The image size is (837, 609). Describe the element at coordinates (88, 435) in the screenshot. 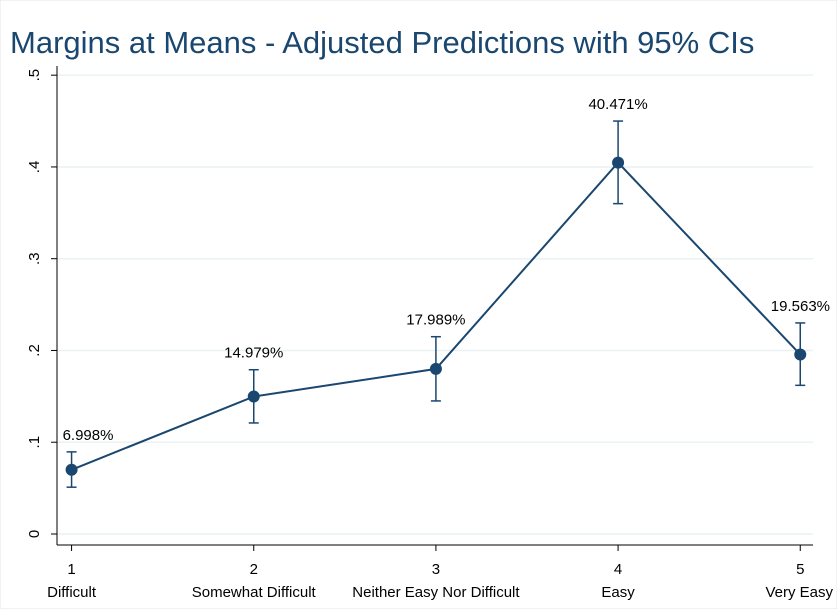

I see `value-label: 6.998%` at that location.